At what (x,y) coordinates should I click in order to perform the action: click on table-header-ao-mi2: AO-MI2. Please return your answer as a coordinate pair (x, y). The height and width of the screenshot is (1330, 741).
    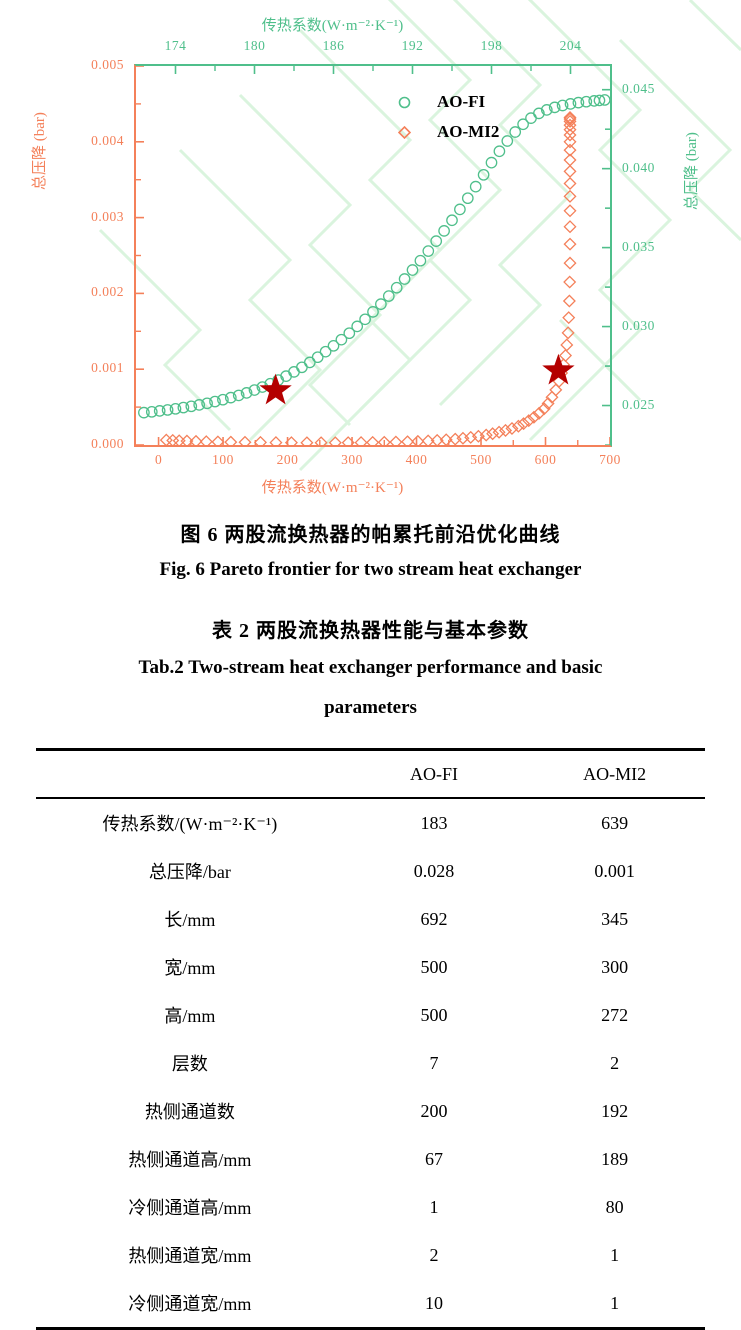
    Looking at the image, I should click on (614, 774).